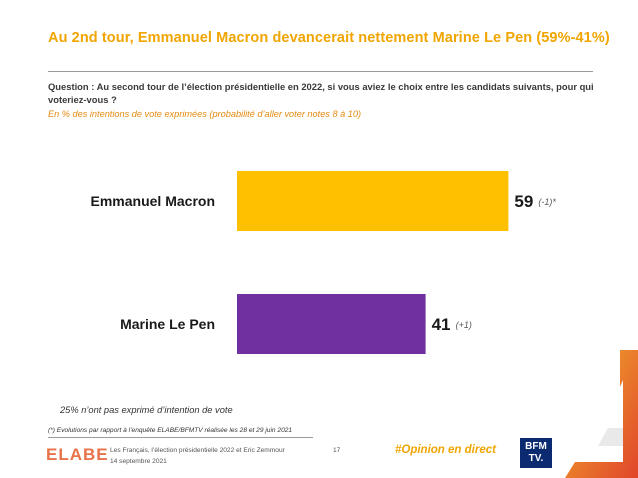 Image resolution: width=638 pixels, height=478 pixels. What do you see at coordinates (180, 437) in the screenshot?
I see `footer-divider` at bounding box center [180, 437].